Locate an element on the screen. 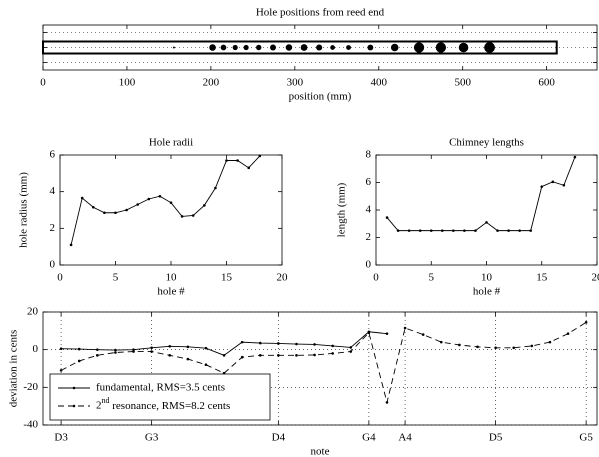 This screenshot has width=599, height=457. x-tick-label: 600 is located at coordinates (546, 83).